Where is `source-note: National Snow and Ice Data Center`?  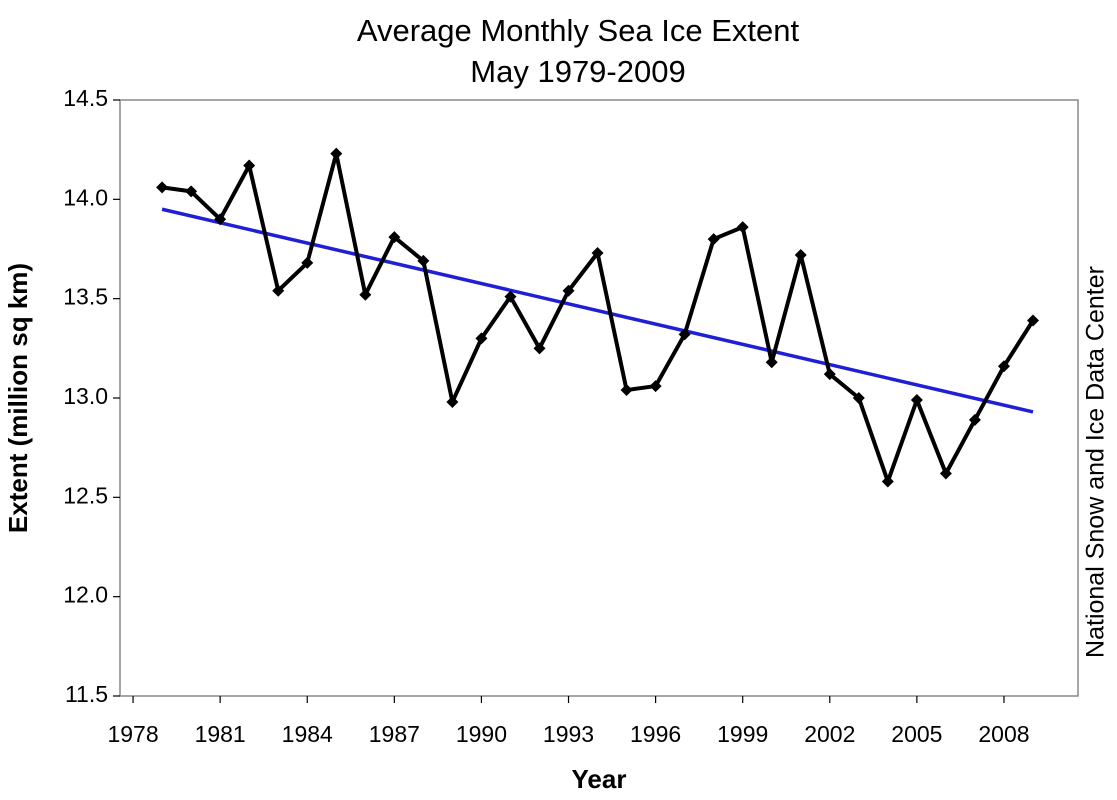 source-note: National Snow and Ice Data Center is located at coordinates (1096, 462).